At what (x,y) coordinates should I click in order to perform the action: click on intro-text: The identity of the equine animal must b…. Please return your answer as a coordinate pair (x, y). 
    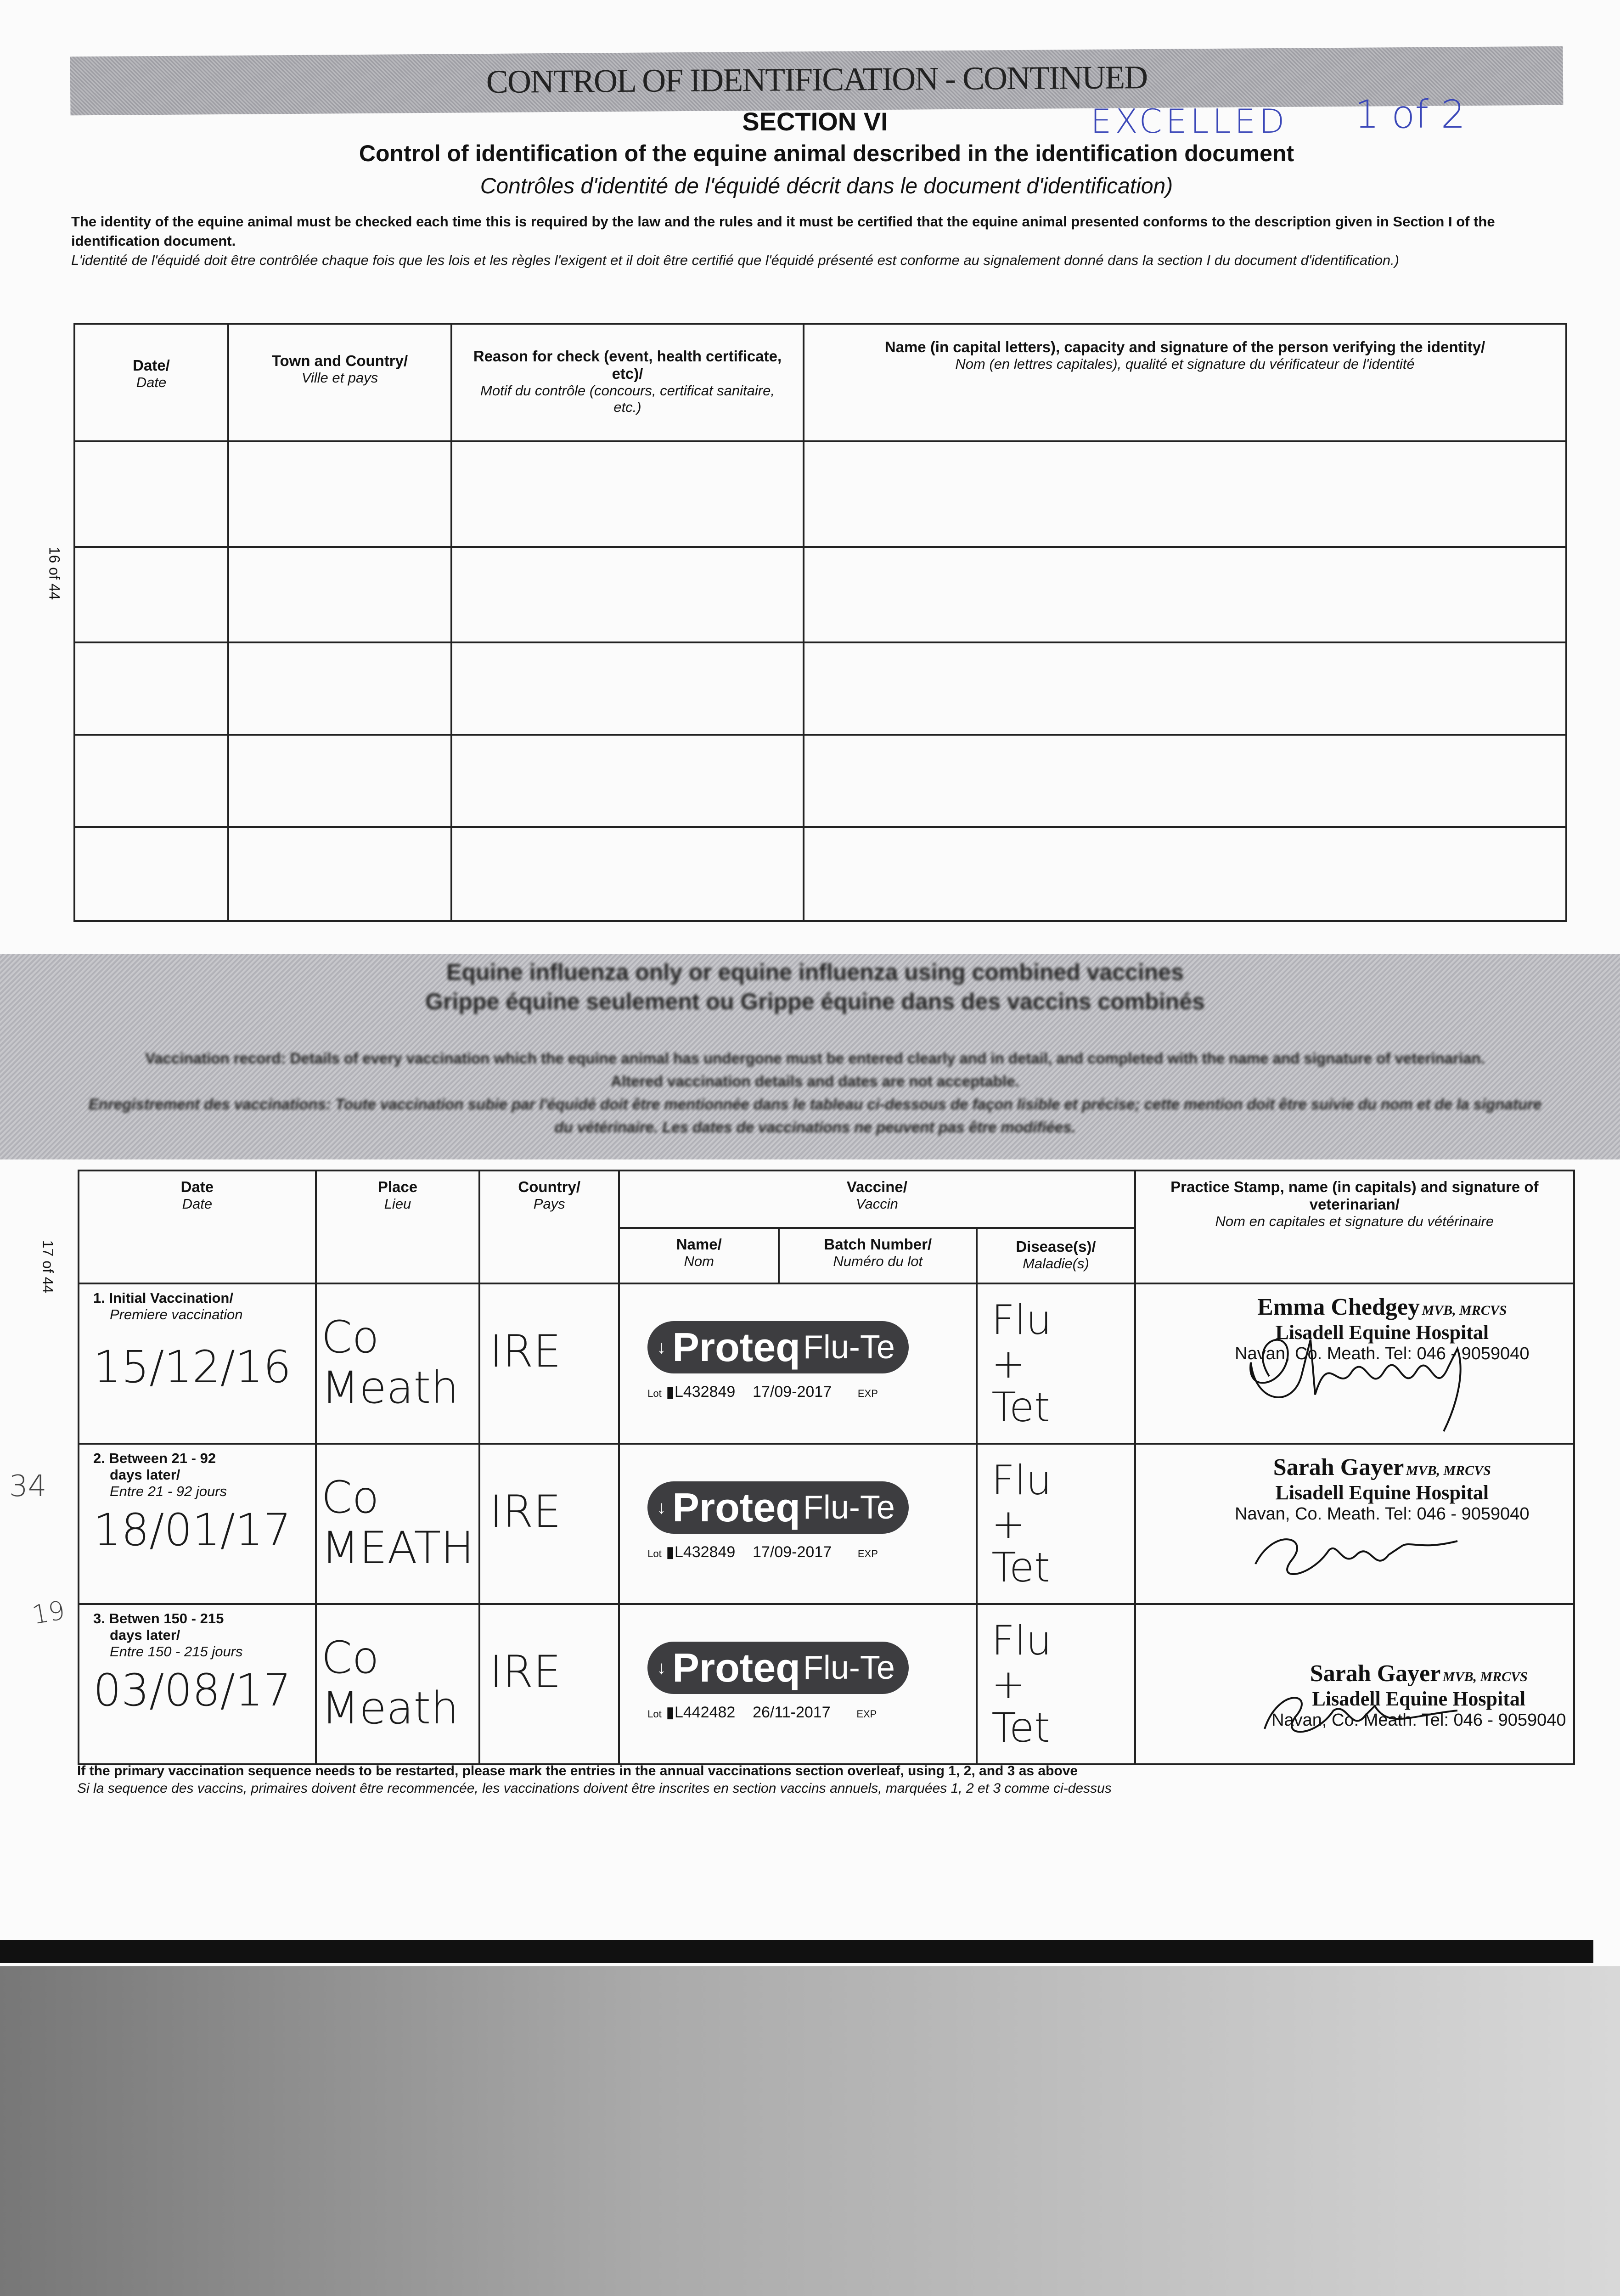
    Looking at the image, I should click on (810, 241).